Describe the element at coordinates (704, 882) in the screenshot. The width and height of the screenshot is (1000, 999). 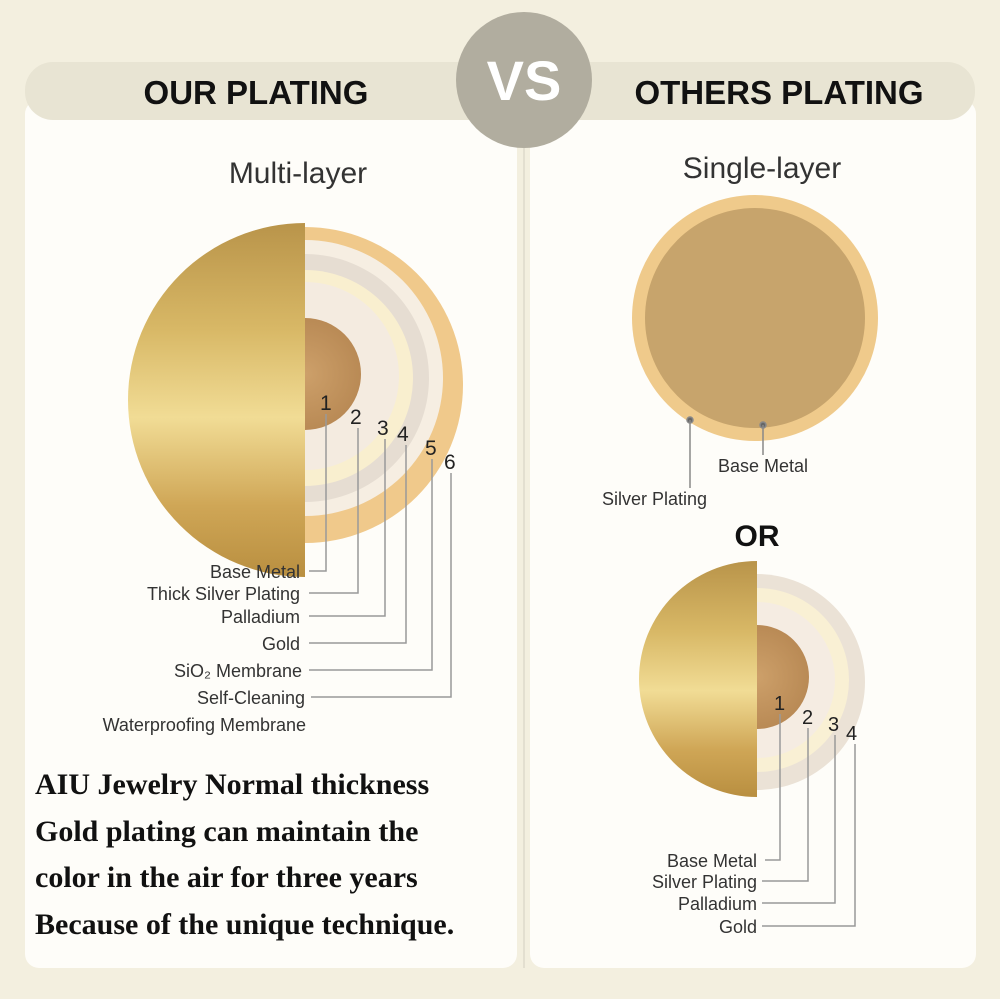
I see `layer-label: Silver Plating` at that location.